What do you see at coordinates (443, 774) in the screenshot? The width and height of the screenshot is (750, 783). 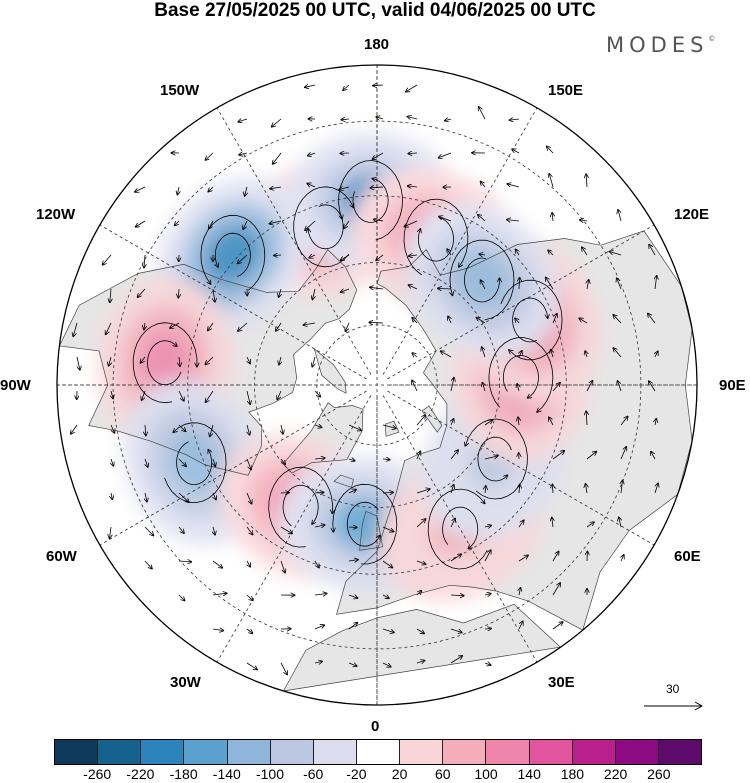 I see `colorbar-tick-label: 60` at bounding box center [443, 774].